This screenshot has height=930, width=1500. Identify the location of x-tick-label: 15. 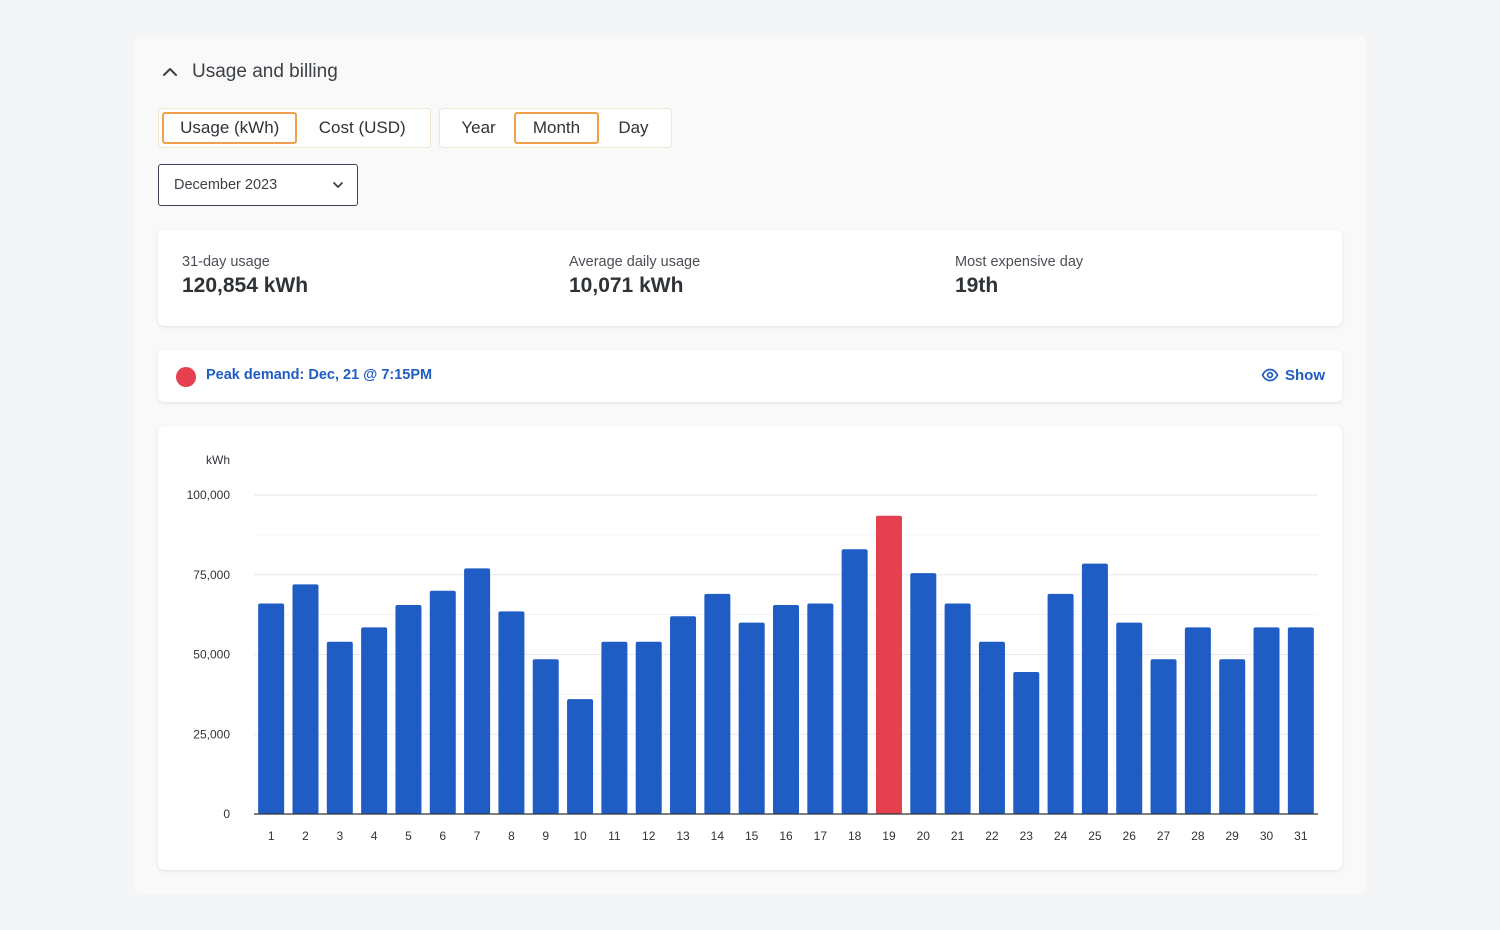
(752, 836).